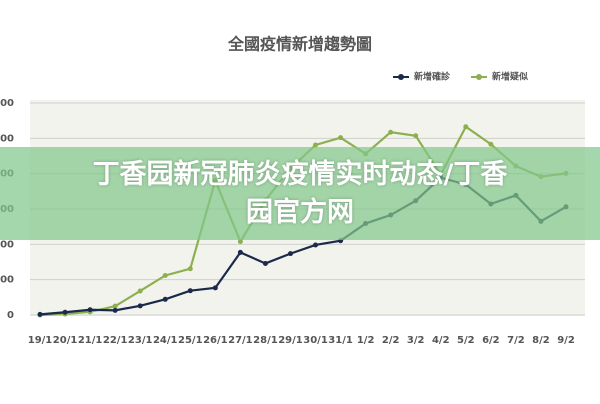  Describe the element at coordinates (299, 44) in the screenshot. I see `chart-title: 全國疫情新增趨勢圖` at that location.